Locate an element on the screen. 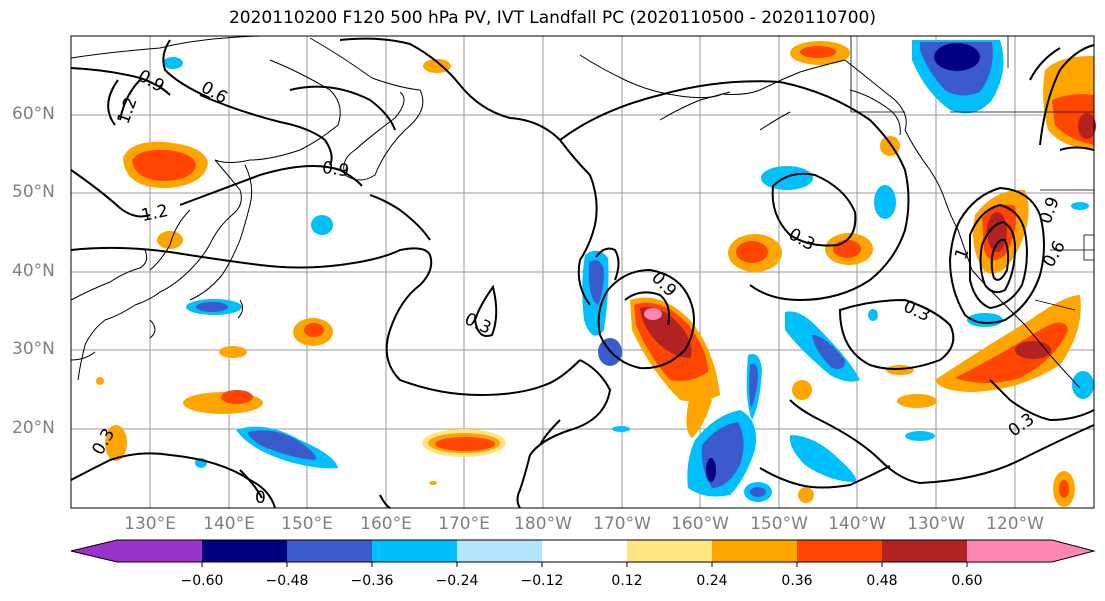 This screenshot has height=601, width=1105. latitude-label: 30°N is located at coordinates (33, 349).